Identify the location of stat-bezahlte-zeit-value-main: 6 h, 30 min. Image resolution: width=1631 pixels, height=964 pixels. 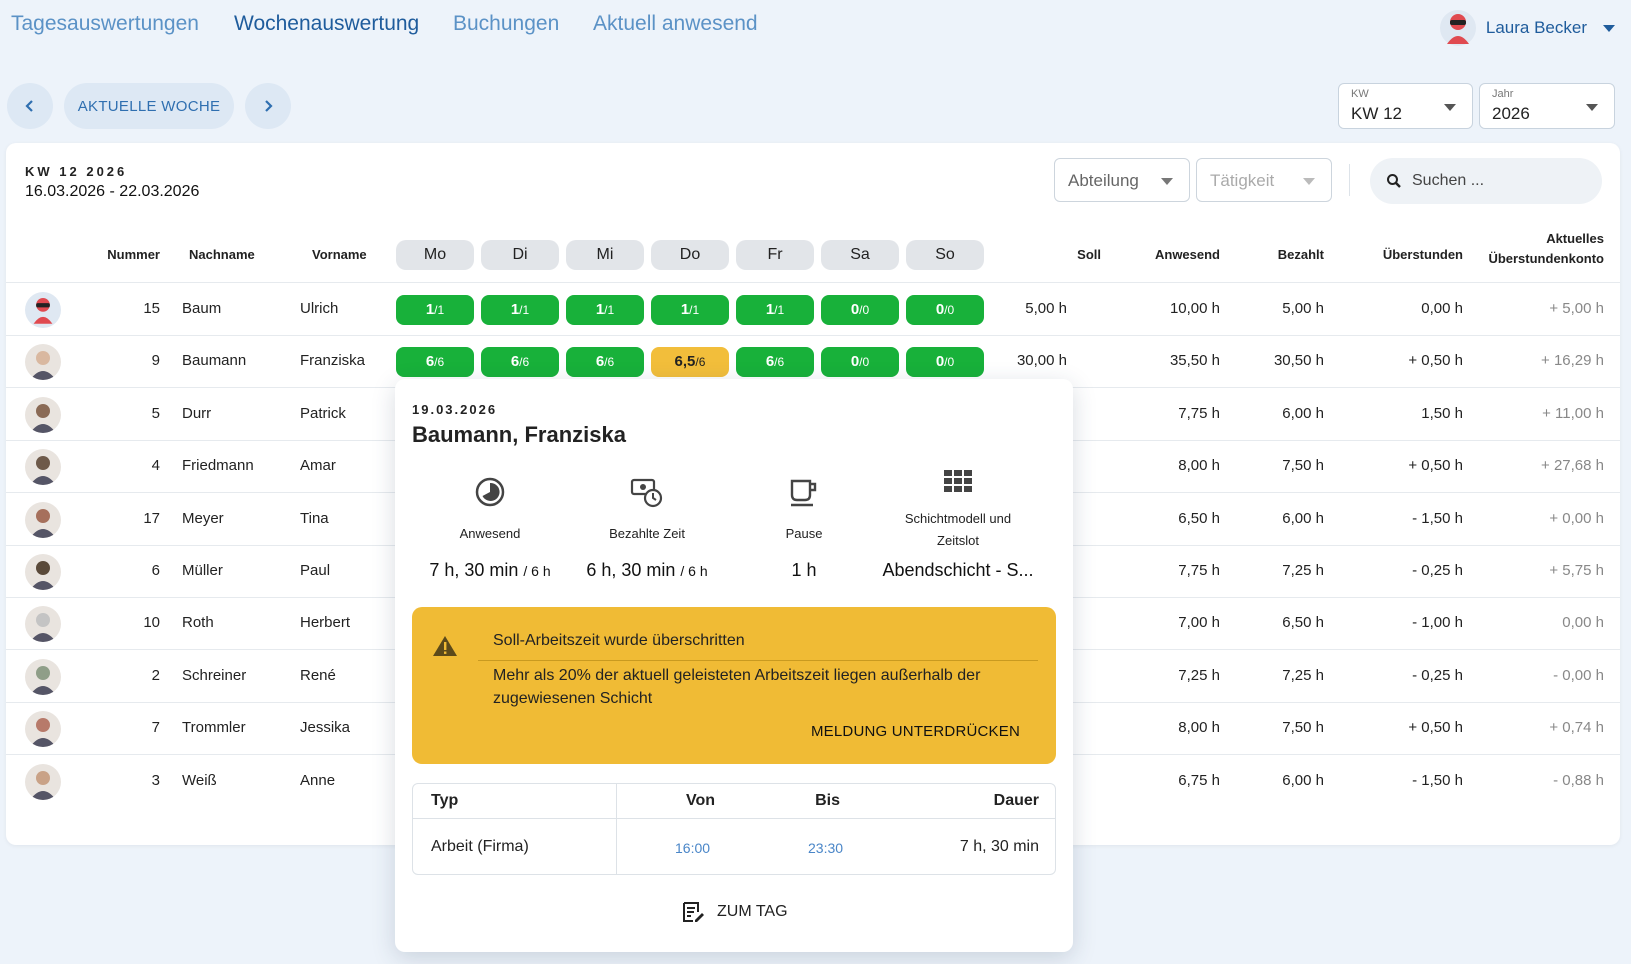
(631, 570).